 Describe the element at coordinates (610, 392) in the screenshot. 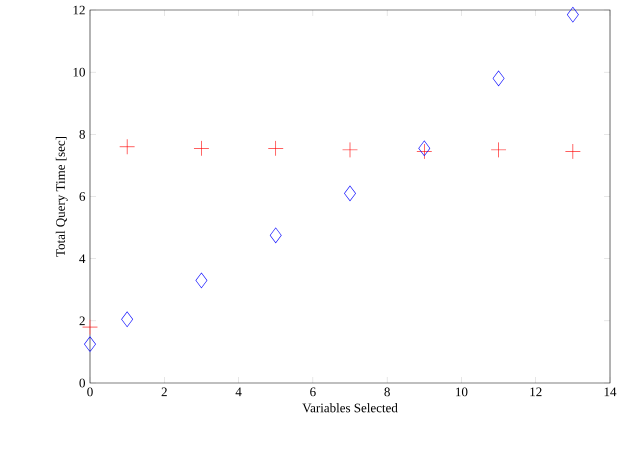

I see `x-tick-label: 14` at that location.